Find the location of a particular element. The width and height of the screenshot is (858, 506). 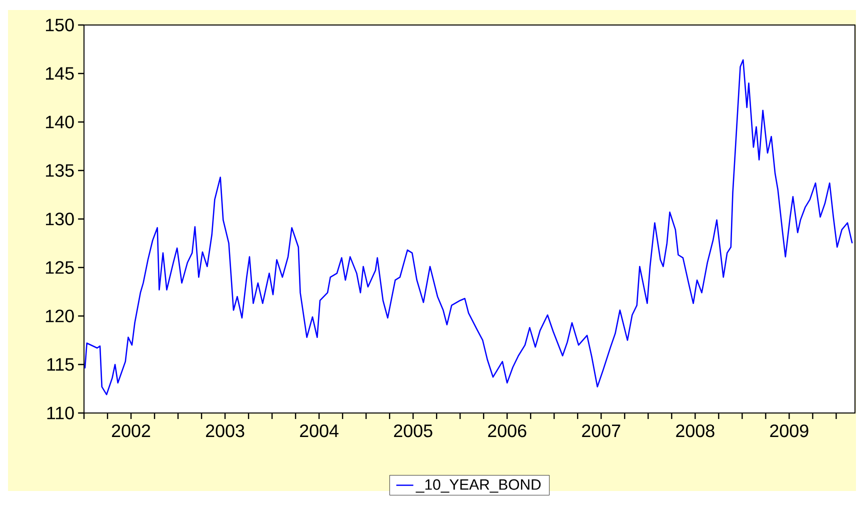

x-tick-label: 2006 is located at coordinates (507, 431).